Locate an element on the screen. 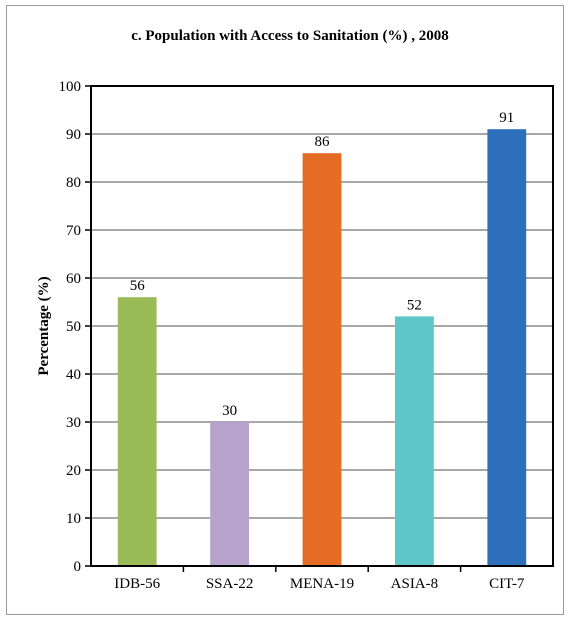  y-tick-label: 10 is located at coordinates (73, 519).